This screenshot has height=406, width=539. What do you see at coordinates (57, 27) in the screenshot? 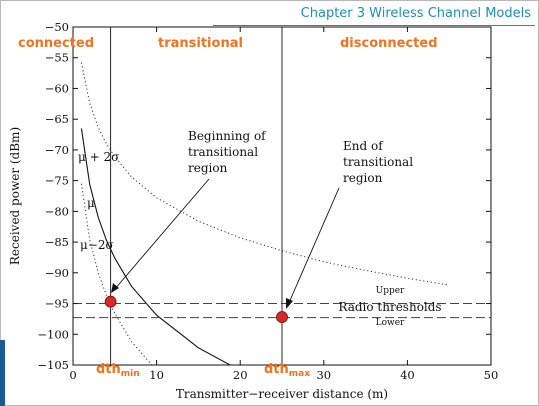
I see `y-tick-label: −50` at bounding box center [57, 27].